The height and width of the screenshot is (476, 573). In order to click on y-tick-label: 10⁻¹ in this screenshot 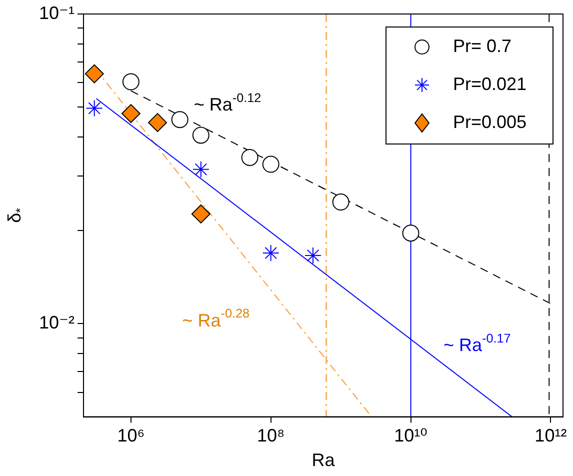, I will do `click(56, 12)`.